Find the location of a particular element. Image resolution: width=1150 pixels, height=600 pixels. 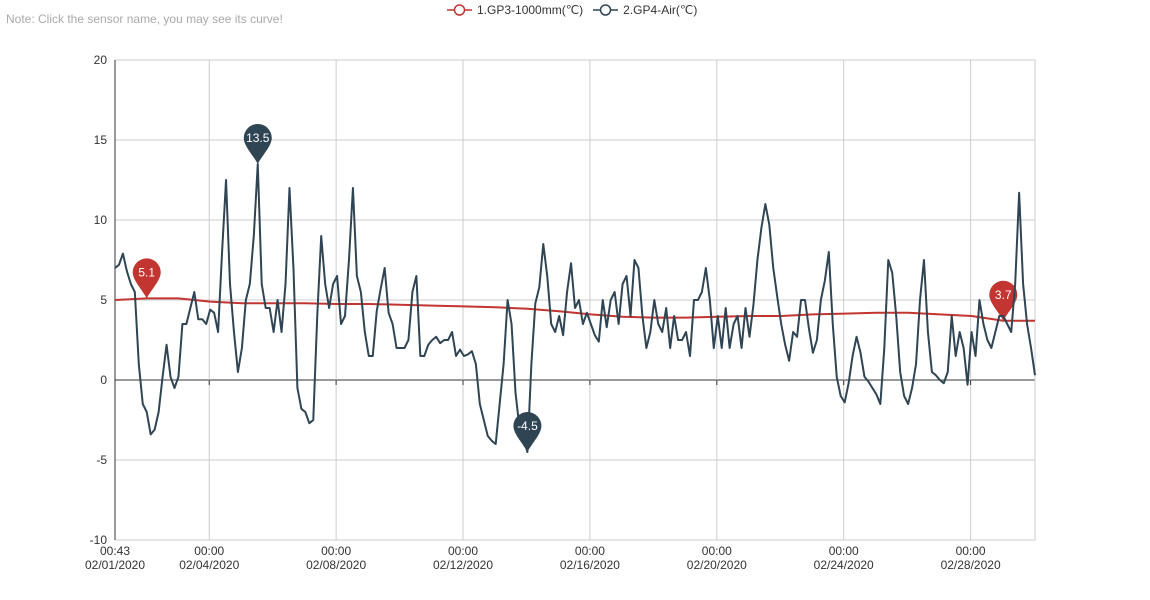

x-tick-date: 02/28/2020 is located at coordinates (971, 565).